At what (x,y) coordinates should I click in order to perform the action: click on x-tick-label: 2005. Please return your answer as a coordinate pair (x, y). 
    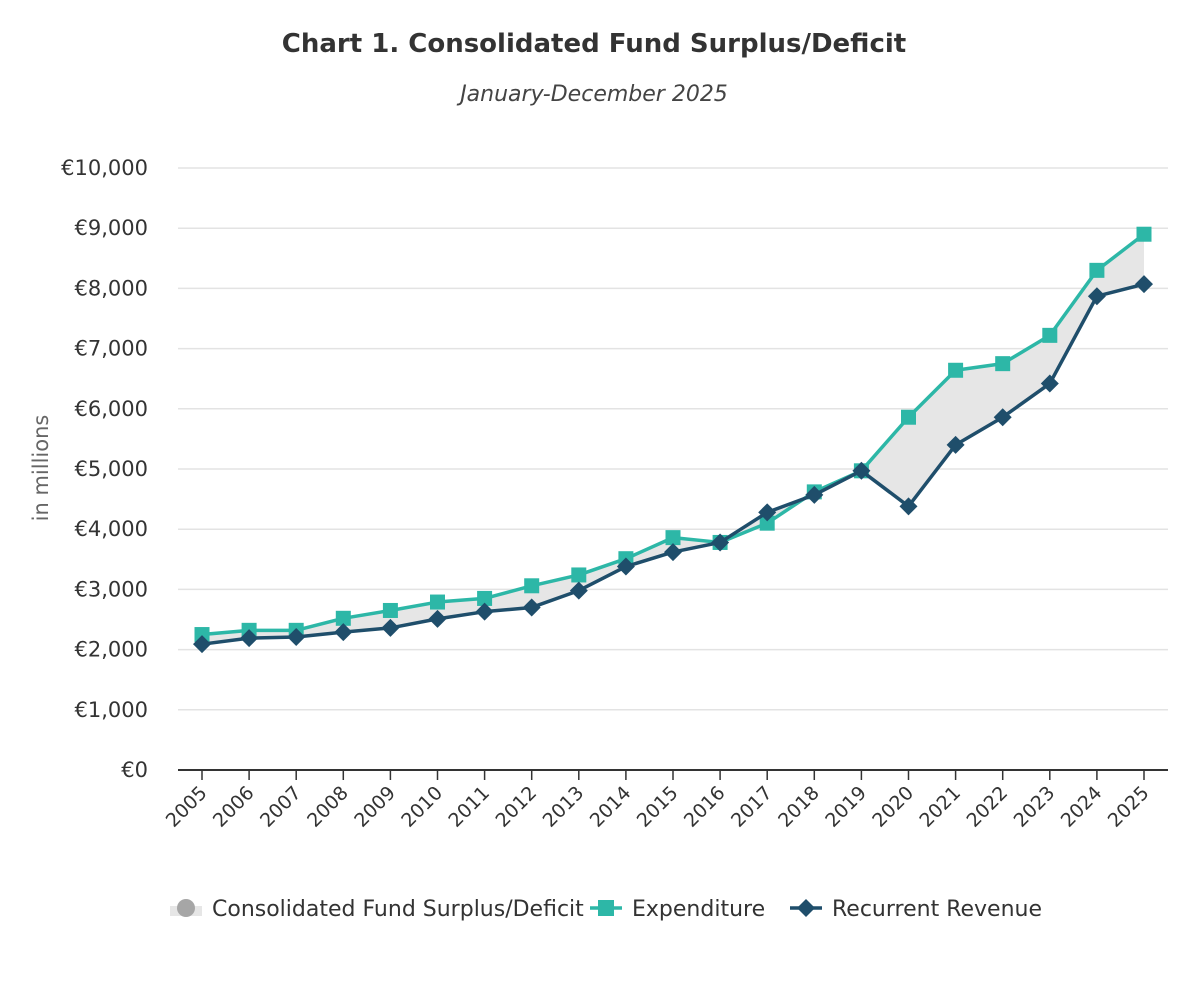
    Looking at the image, I should click on (187, 807).